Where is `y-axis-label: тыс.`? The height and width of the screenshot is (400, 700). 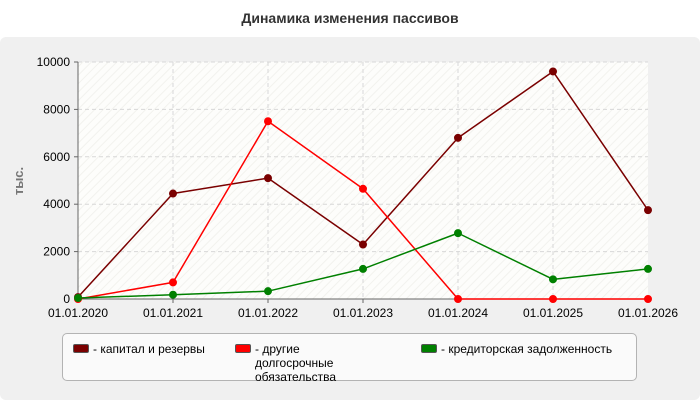
y-axis-label: тыс. is located at coordinates (18, 181).